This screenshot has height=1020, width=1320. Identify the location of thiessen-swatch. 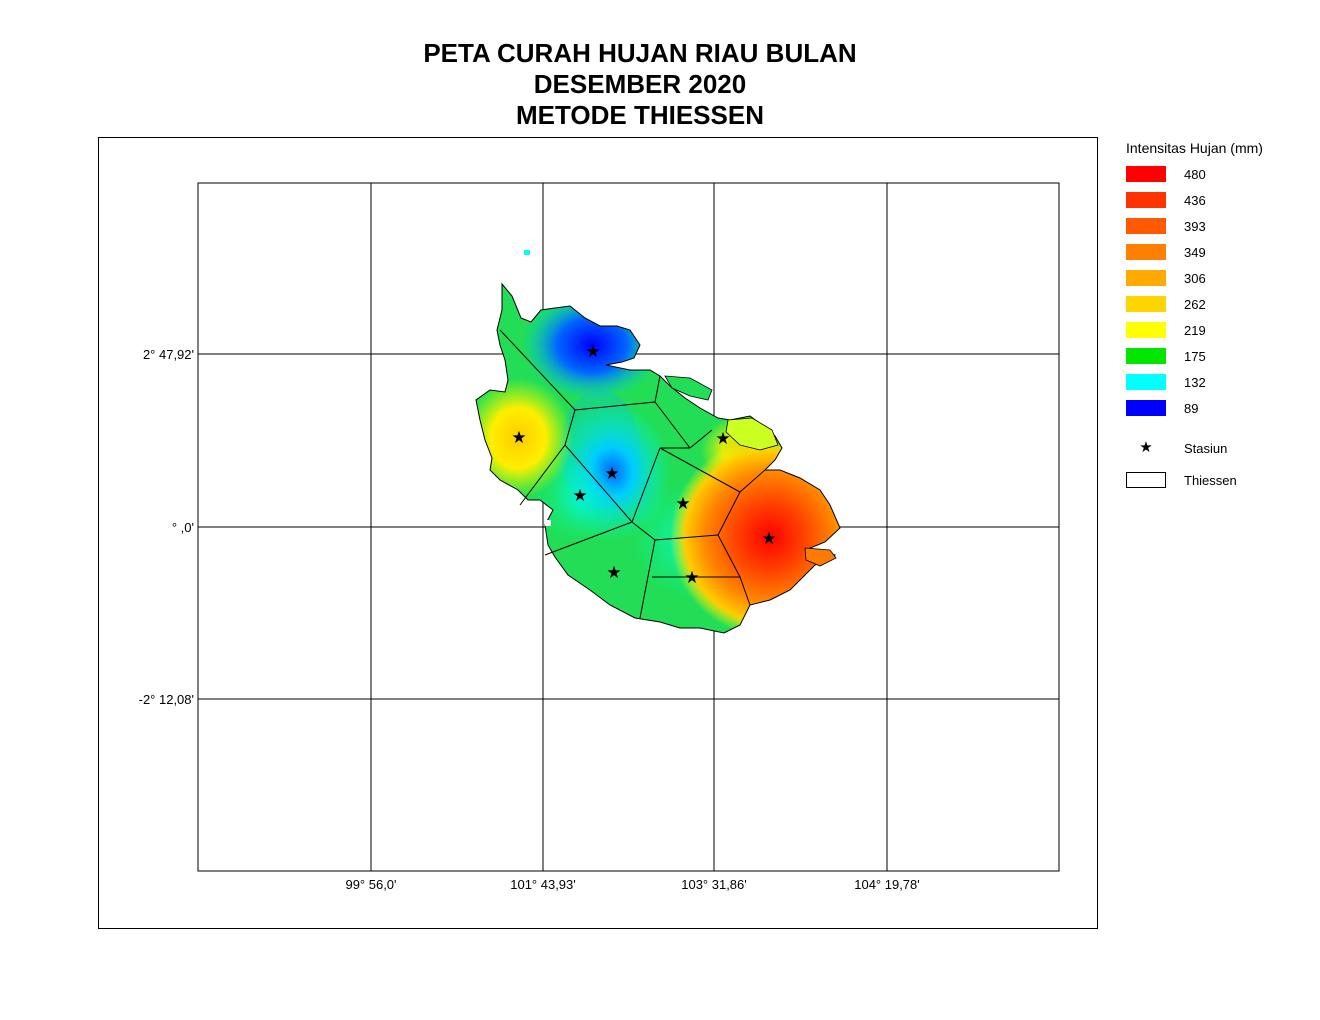
(1146, 480).